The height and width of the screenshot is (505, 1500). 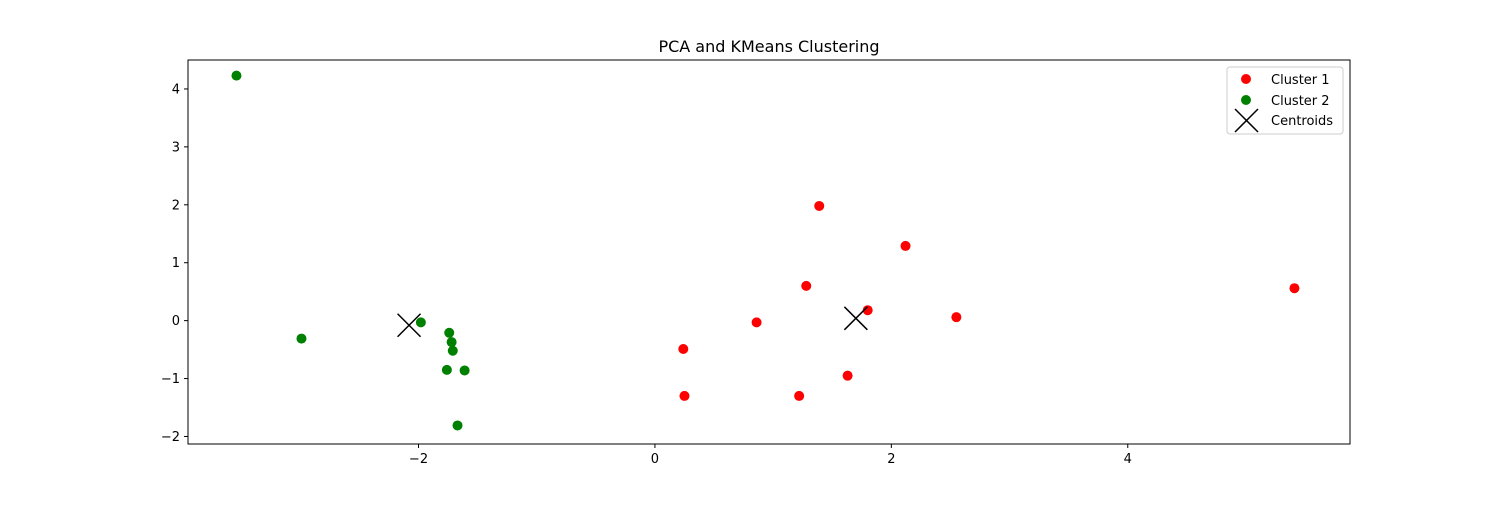 What do you see at coordinates (176, 205) in the screenshot?
I see `y-tick-label: 2` at bounding box center [176, 205].